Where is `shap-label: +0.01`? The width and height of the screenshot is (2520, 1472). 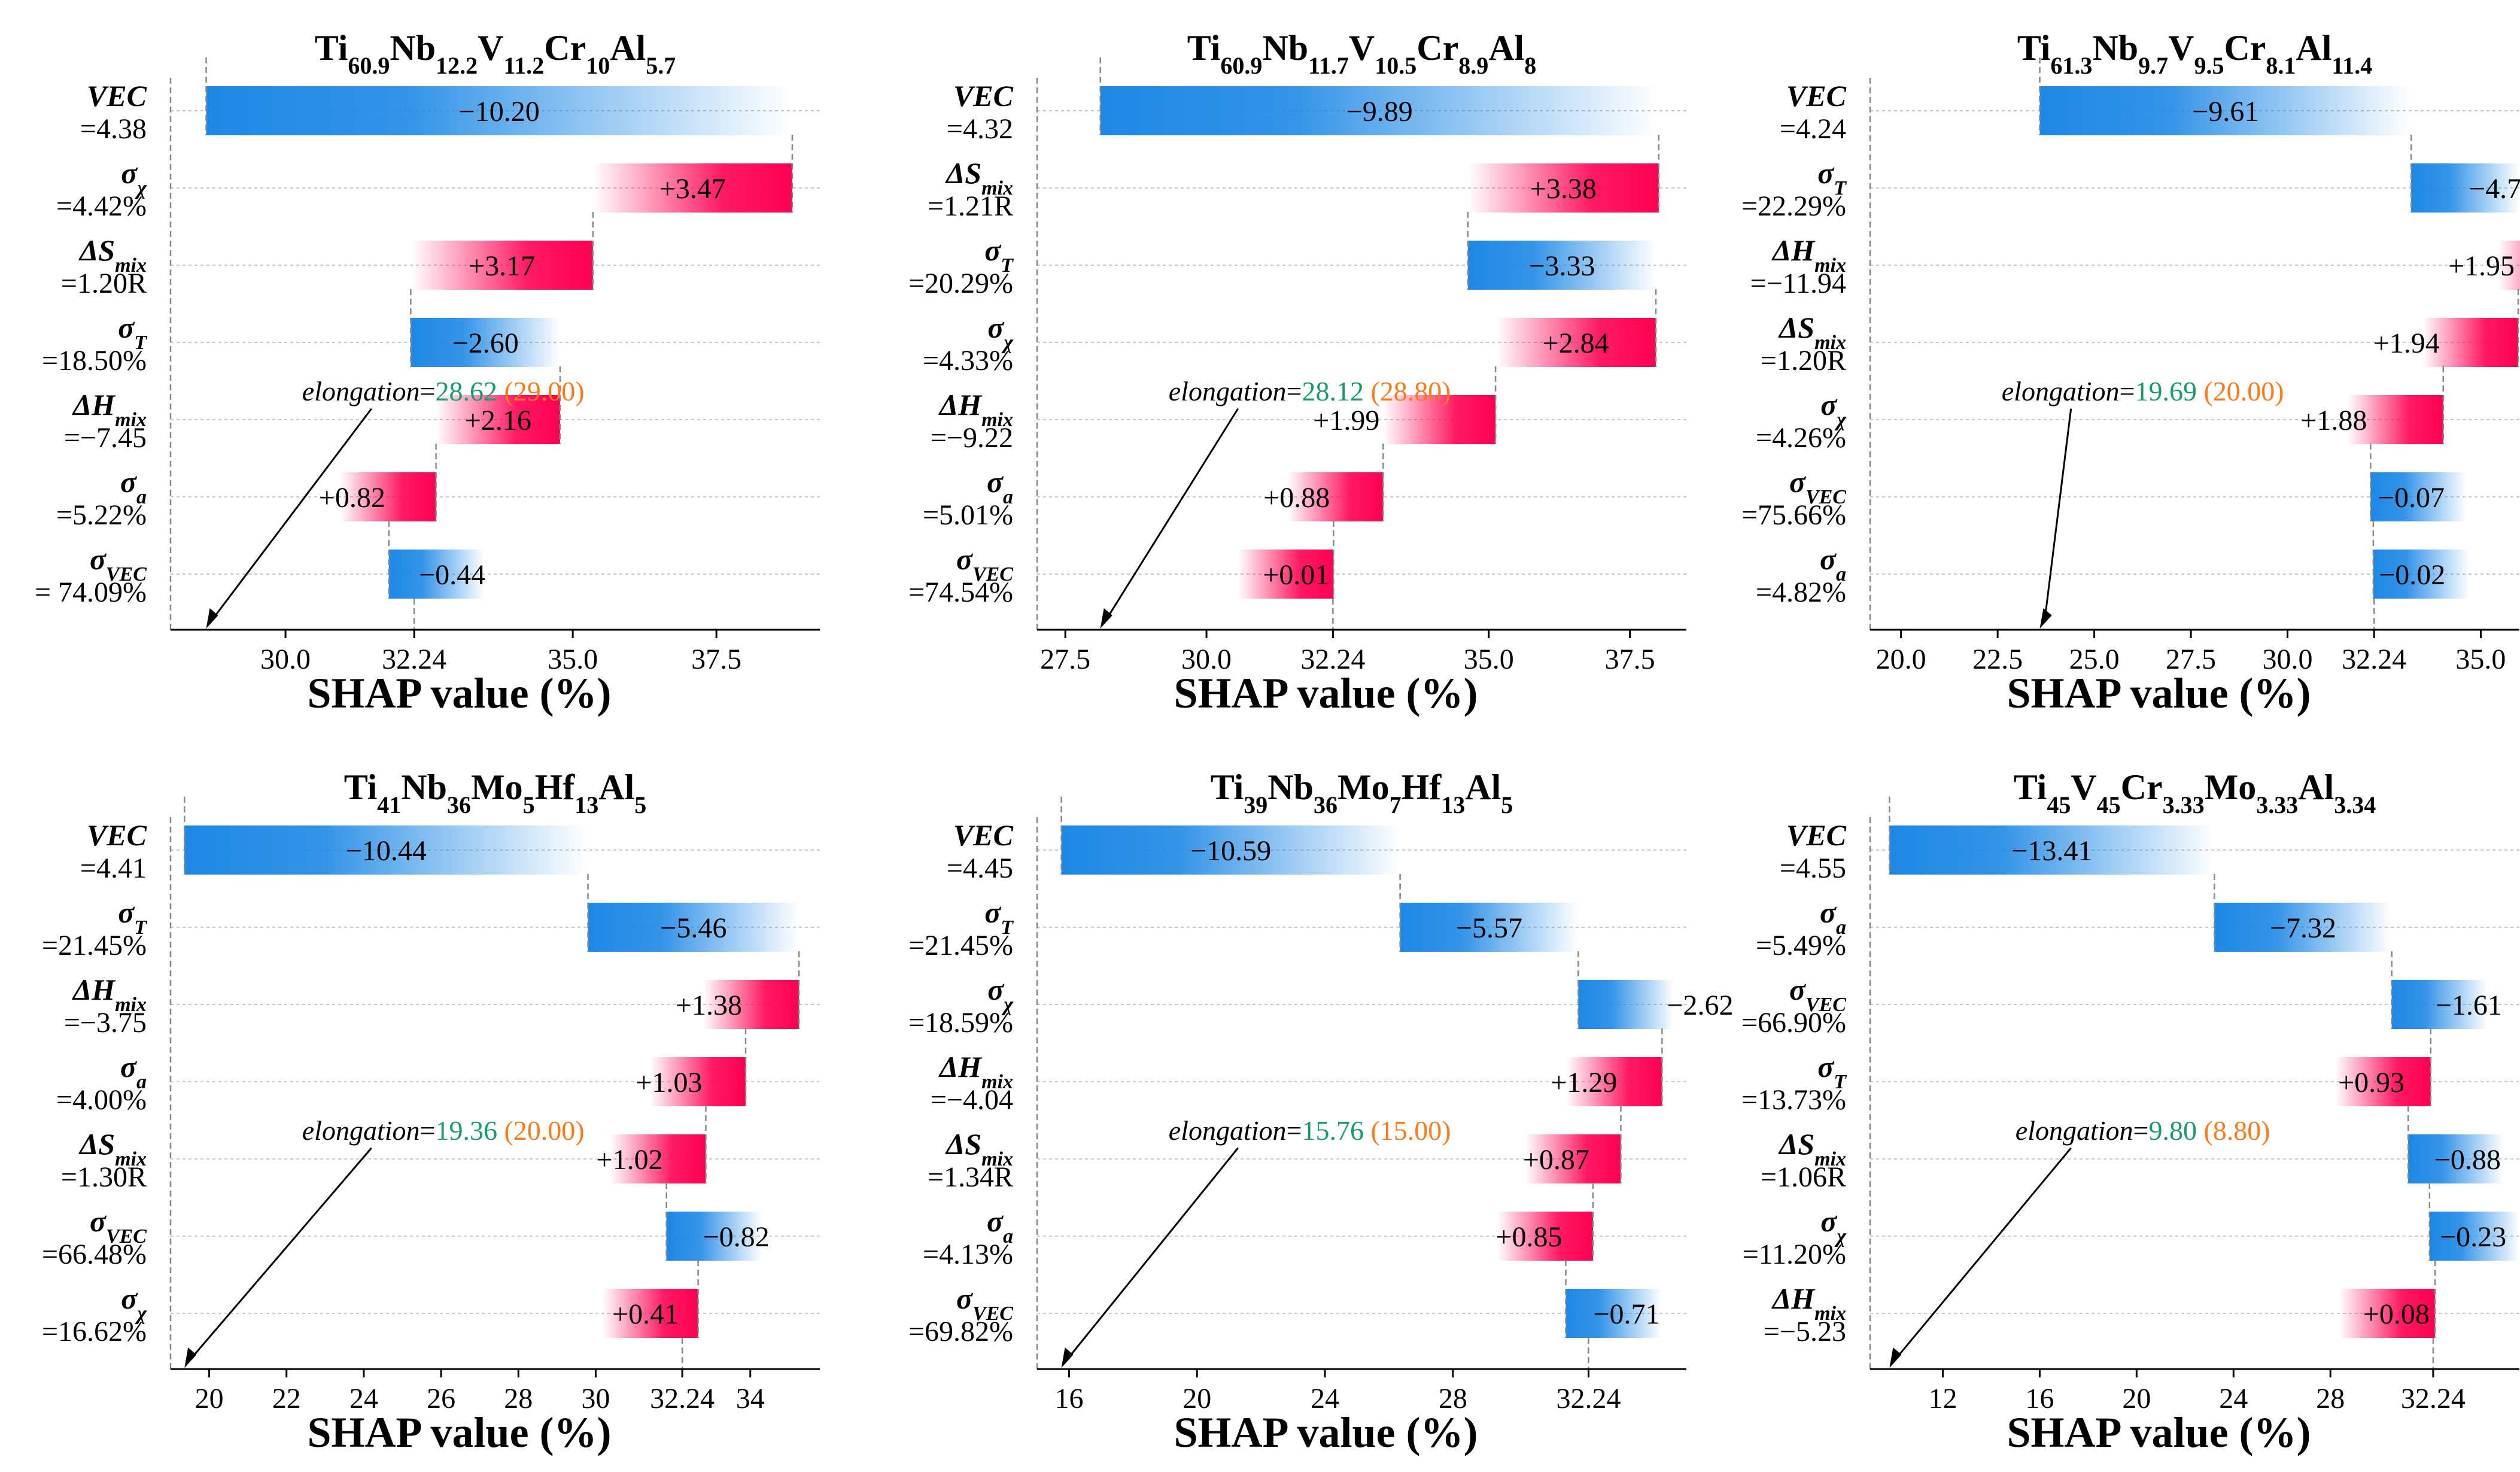
shap-label: +0.01 is located at coordinates (1296, 575).